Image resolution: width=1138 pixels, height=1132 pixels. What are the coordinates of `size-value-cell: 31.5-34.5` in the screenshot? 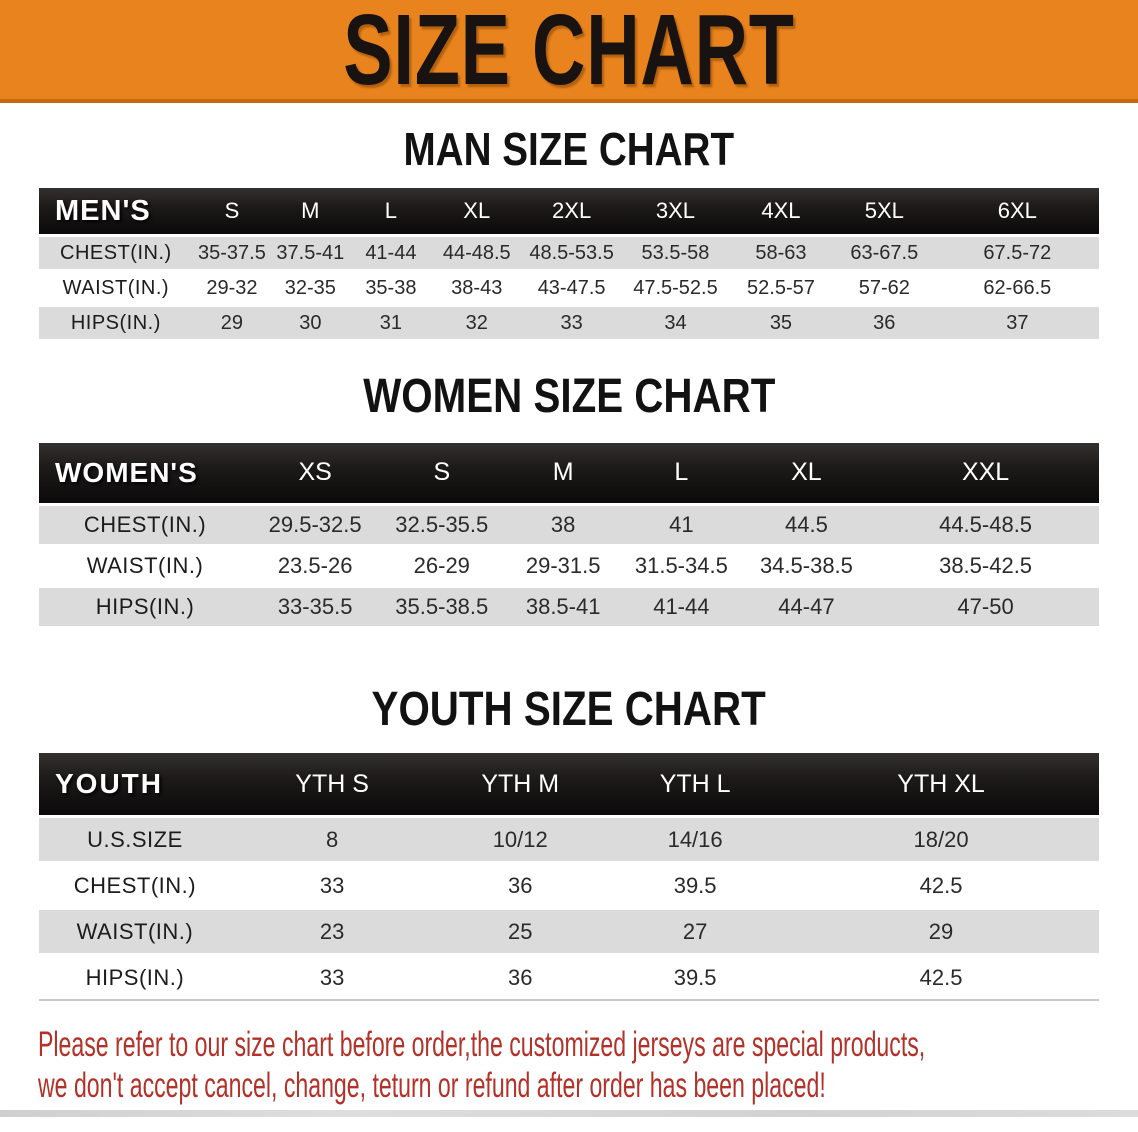 It's located at (681, 565).